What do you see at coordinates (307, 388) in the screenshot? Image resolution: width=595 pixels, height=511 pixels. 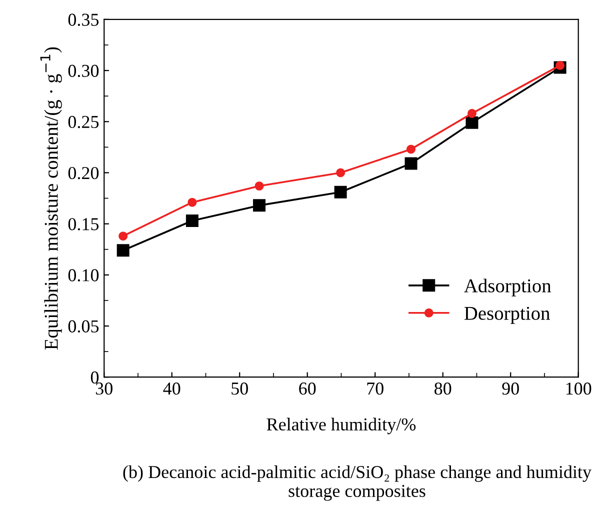 I see `x-tick-label: 60` at bounding box center [307, 388].